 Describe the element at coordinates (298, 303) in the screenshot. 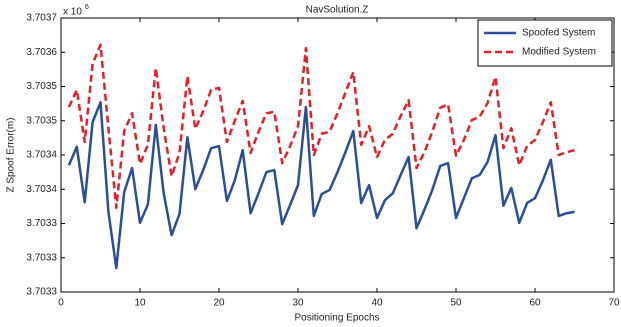

I see `x-tick-label: 30` at that location.